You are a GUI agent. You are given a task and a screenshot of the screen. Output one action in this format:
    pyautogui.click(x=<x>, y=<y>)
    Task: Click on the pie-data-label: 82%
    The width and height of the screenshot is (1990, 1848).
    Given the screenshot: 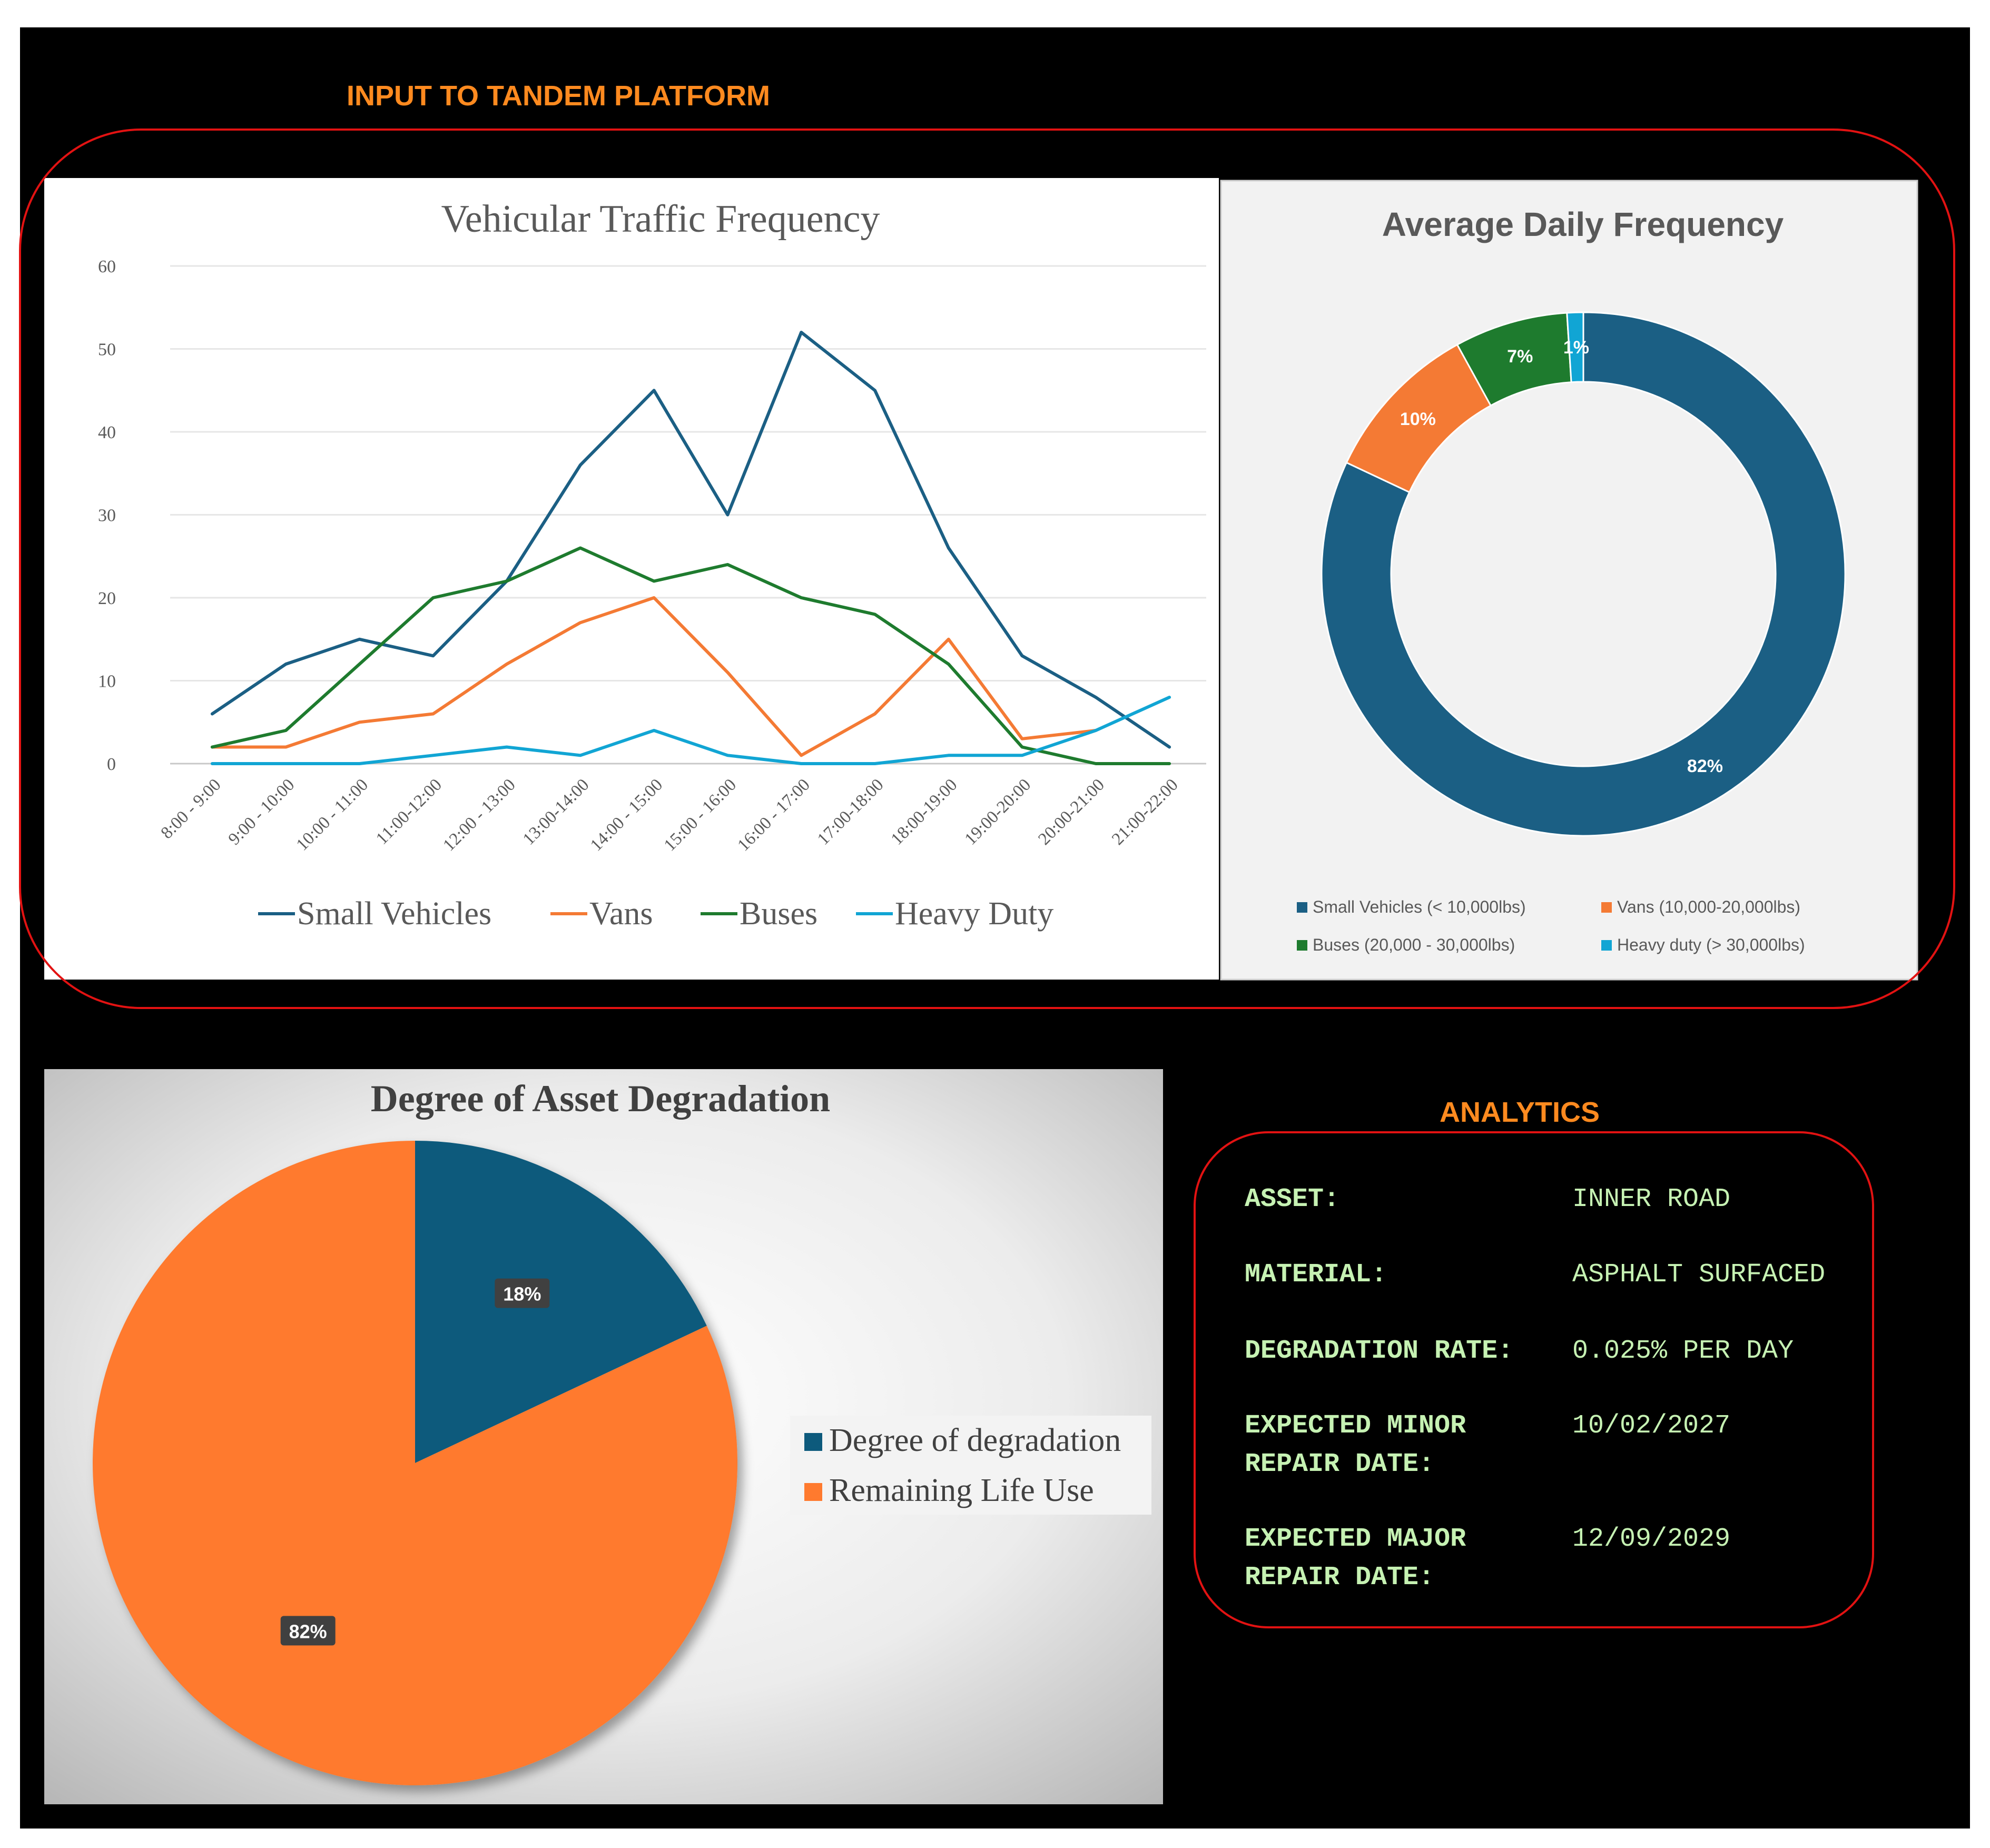 What is the action you would take?
    pyautogui.click(x=308, y=1631)
    